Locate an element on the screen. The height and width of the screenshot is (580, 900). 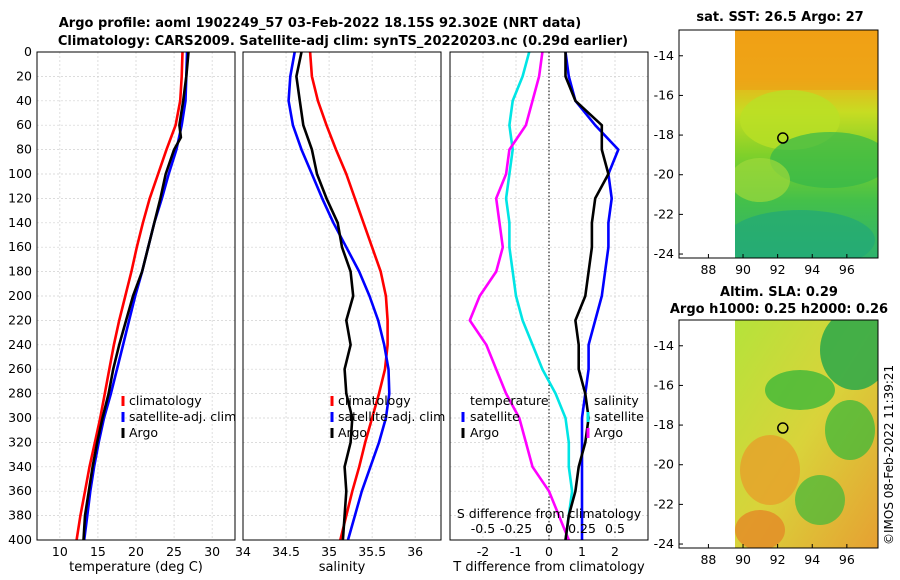
sla-heatmap is located at coordinates (806, 434).